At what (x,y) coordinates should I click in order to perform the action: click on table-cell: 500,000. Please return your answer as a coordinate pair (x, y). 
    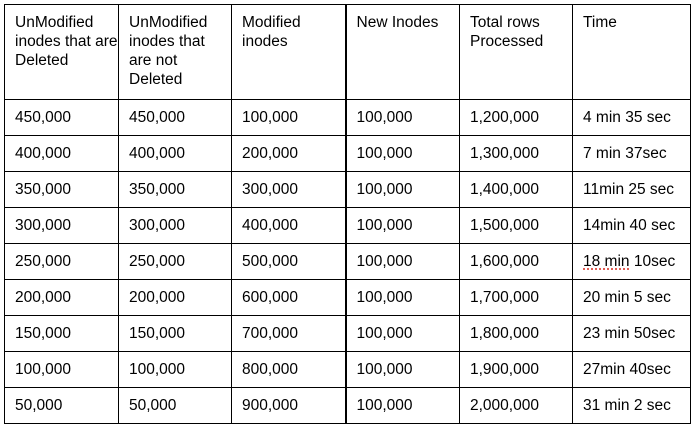
    Looking at the image, I should click on (288, 261).